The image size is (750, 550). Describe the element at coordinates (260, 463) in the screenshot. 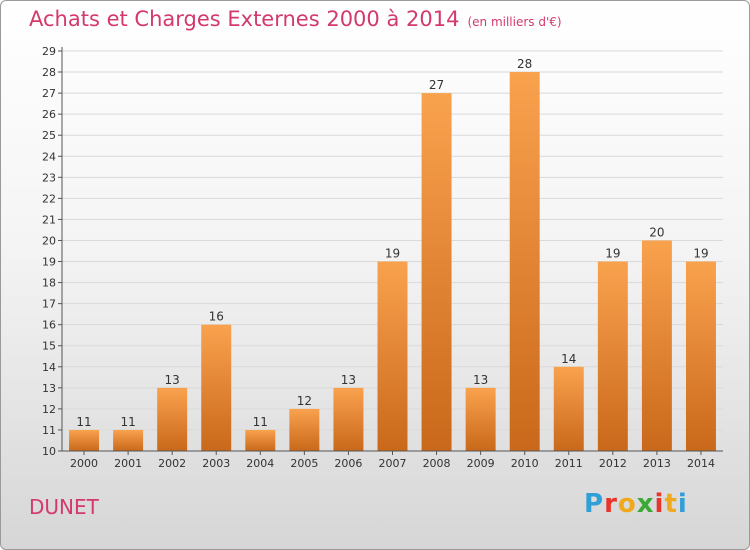

I see `x-tick-label-2004: 2004` at that location.